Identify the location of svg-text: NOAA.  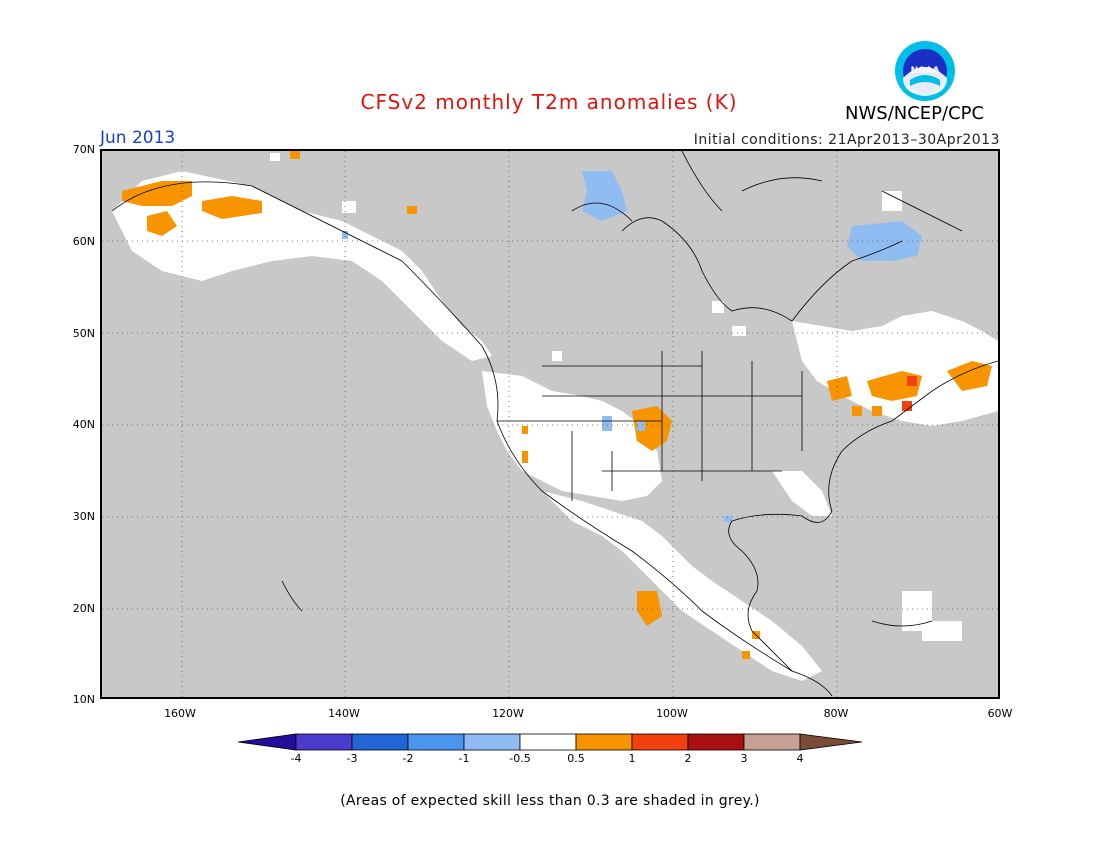
(925, 71).